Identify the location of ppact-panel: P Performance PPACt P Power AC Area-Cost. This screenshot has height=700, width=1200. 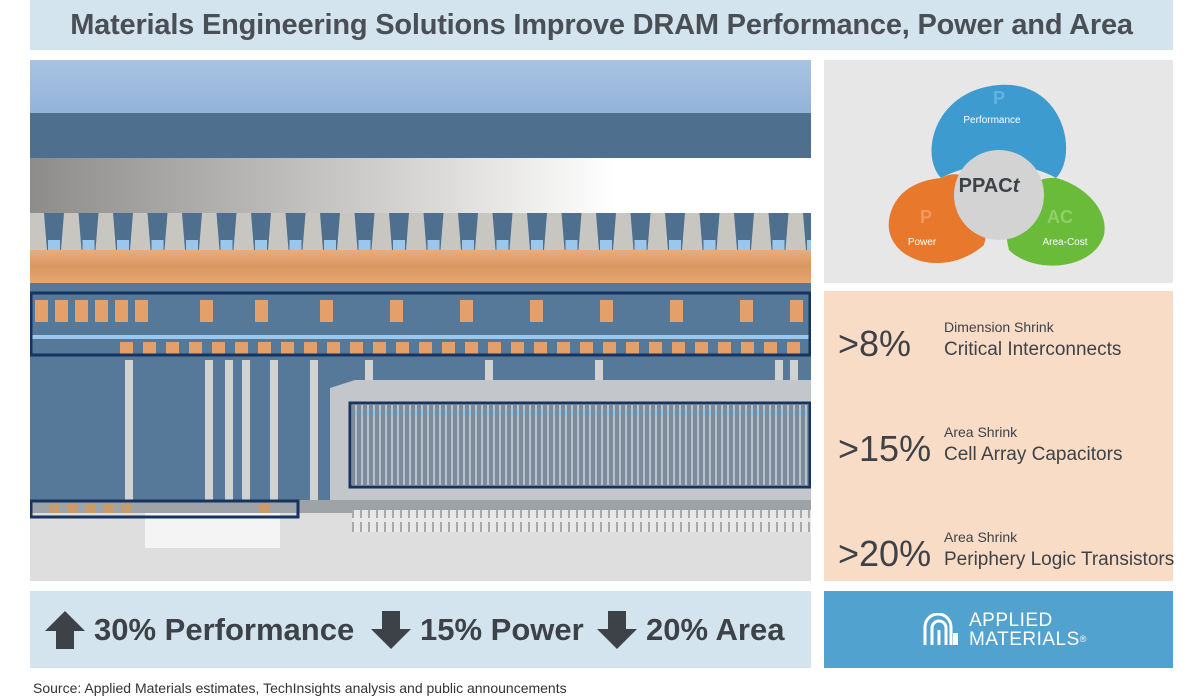
(998, 171).